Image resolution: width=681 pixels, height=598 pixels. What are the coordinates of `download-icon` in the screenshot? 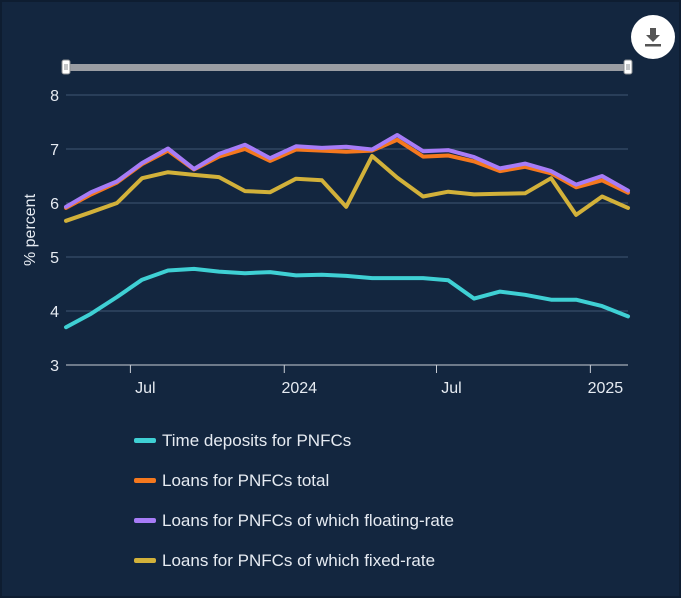 It's located at (653, 37).